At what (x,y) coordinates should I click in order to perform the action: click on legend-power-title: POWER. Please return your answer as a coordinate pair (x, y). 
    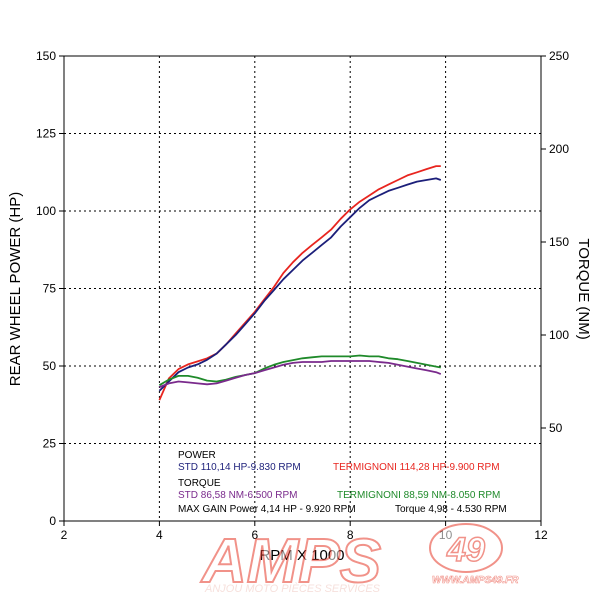
    Looking at the image, I should click on (197, 455).